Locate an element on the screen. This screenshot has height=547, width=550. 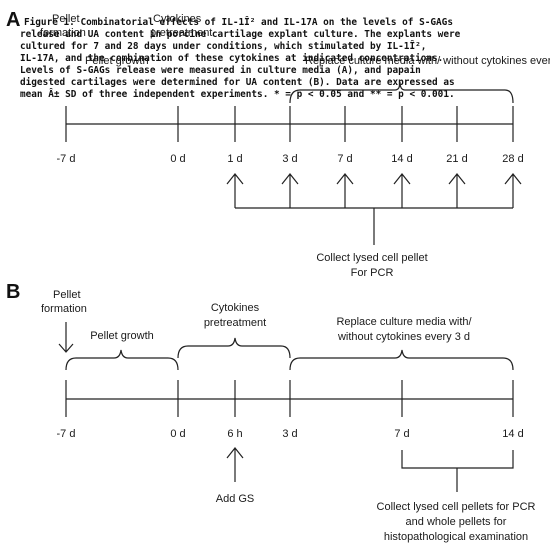
panel-a-up-arrows is located at coordinates (374, 190).